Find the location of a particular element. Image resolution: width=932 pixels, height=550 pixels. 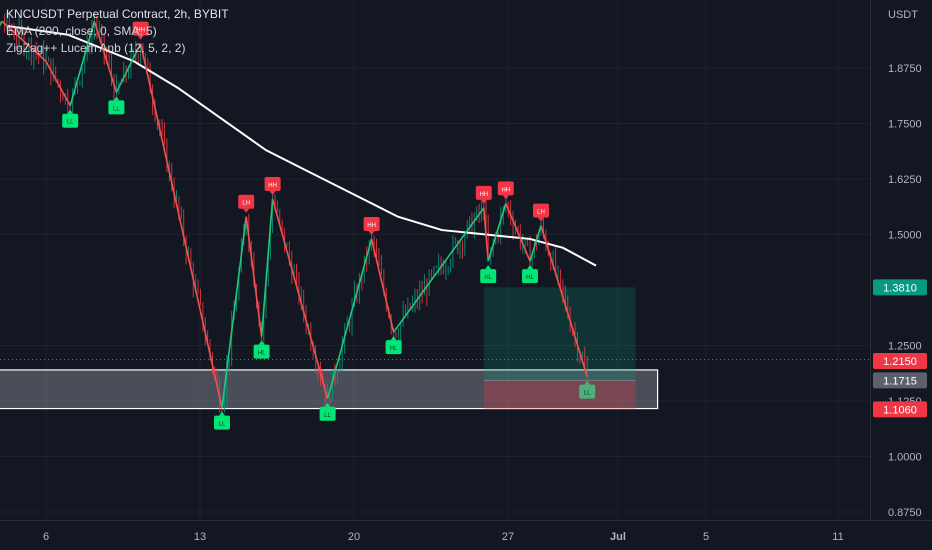

time-tick-label: 13 is located at coordinates (200, 537).